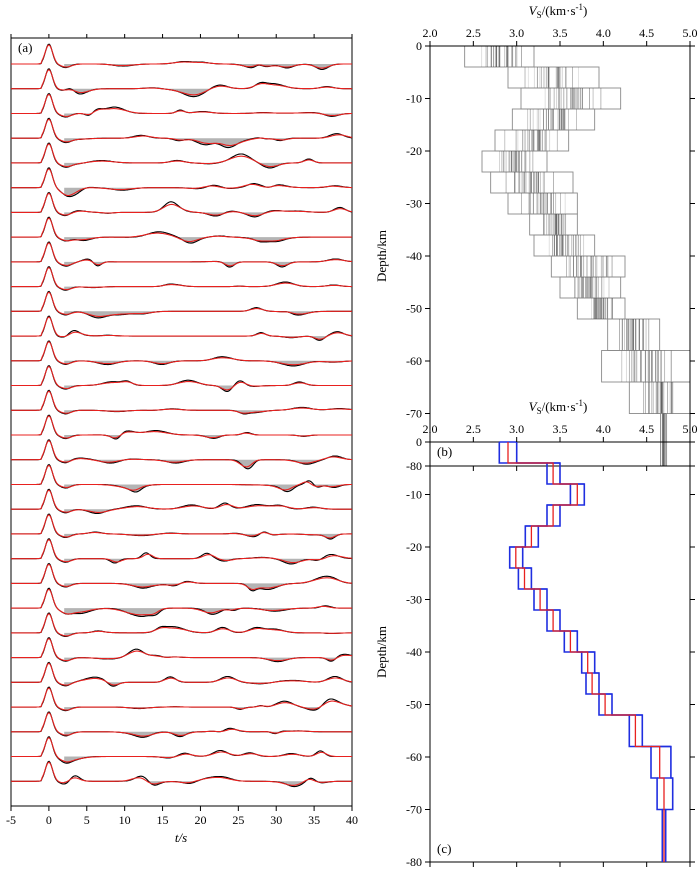  I want to click on panel-b-ylabel: Depth/km, so click(381, 256).